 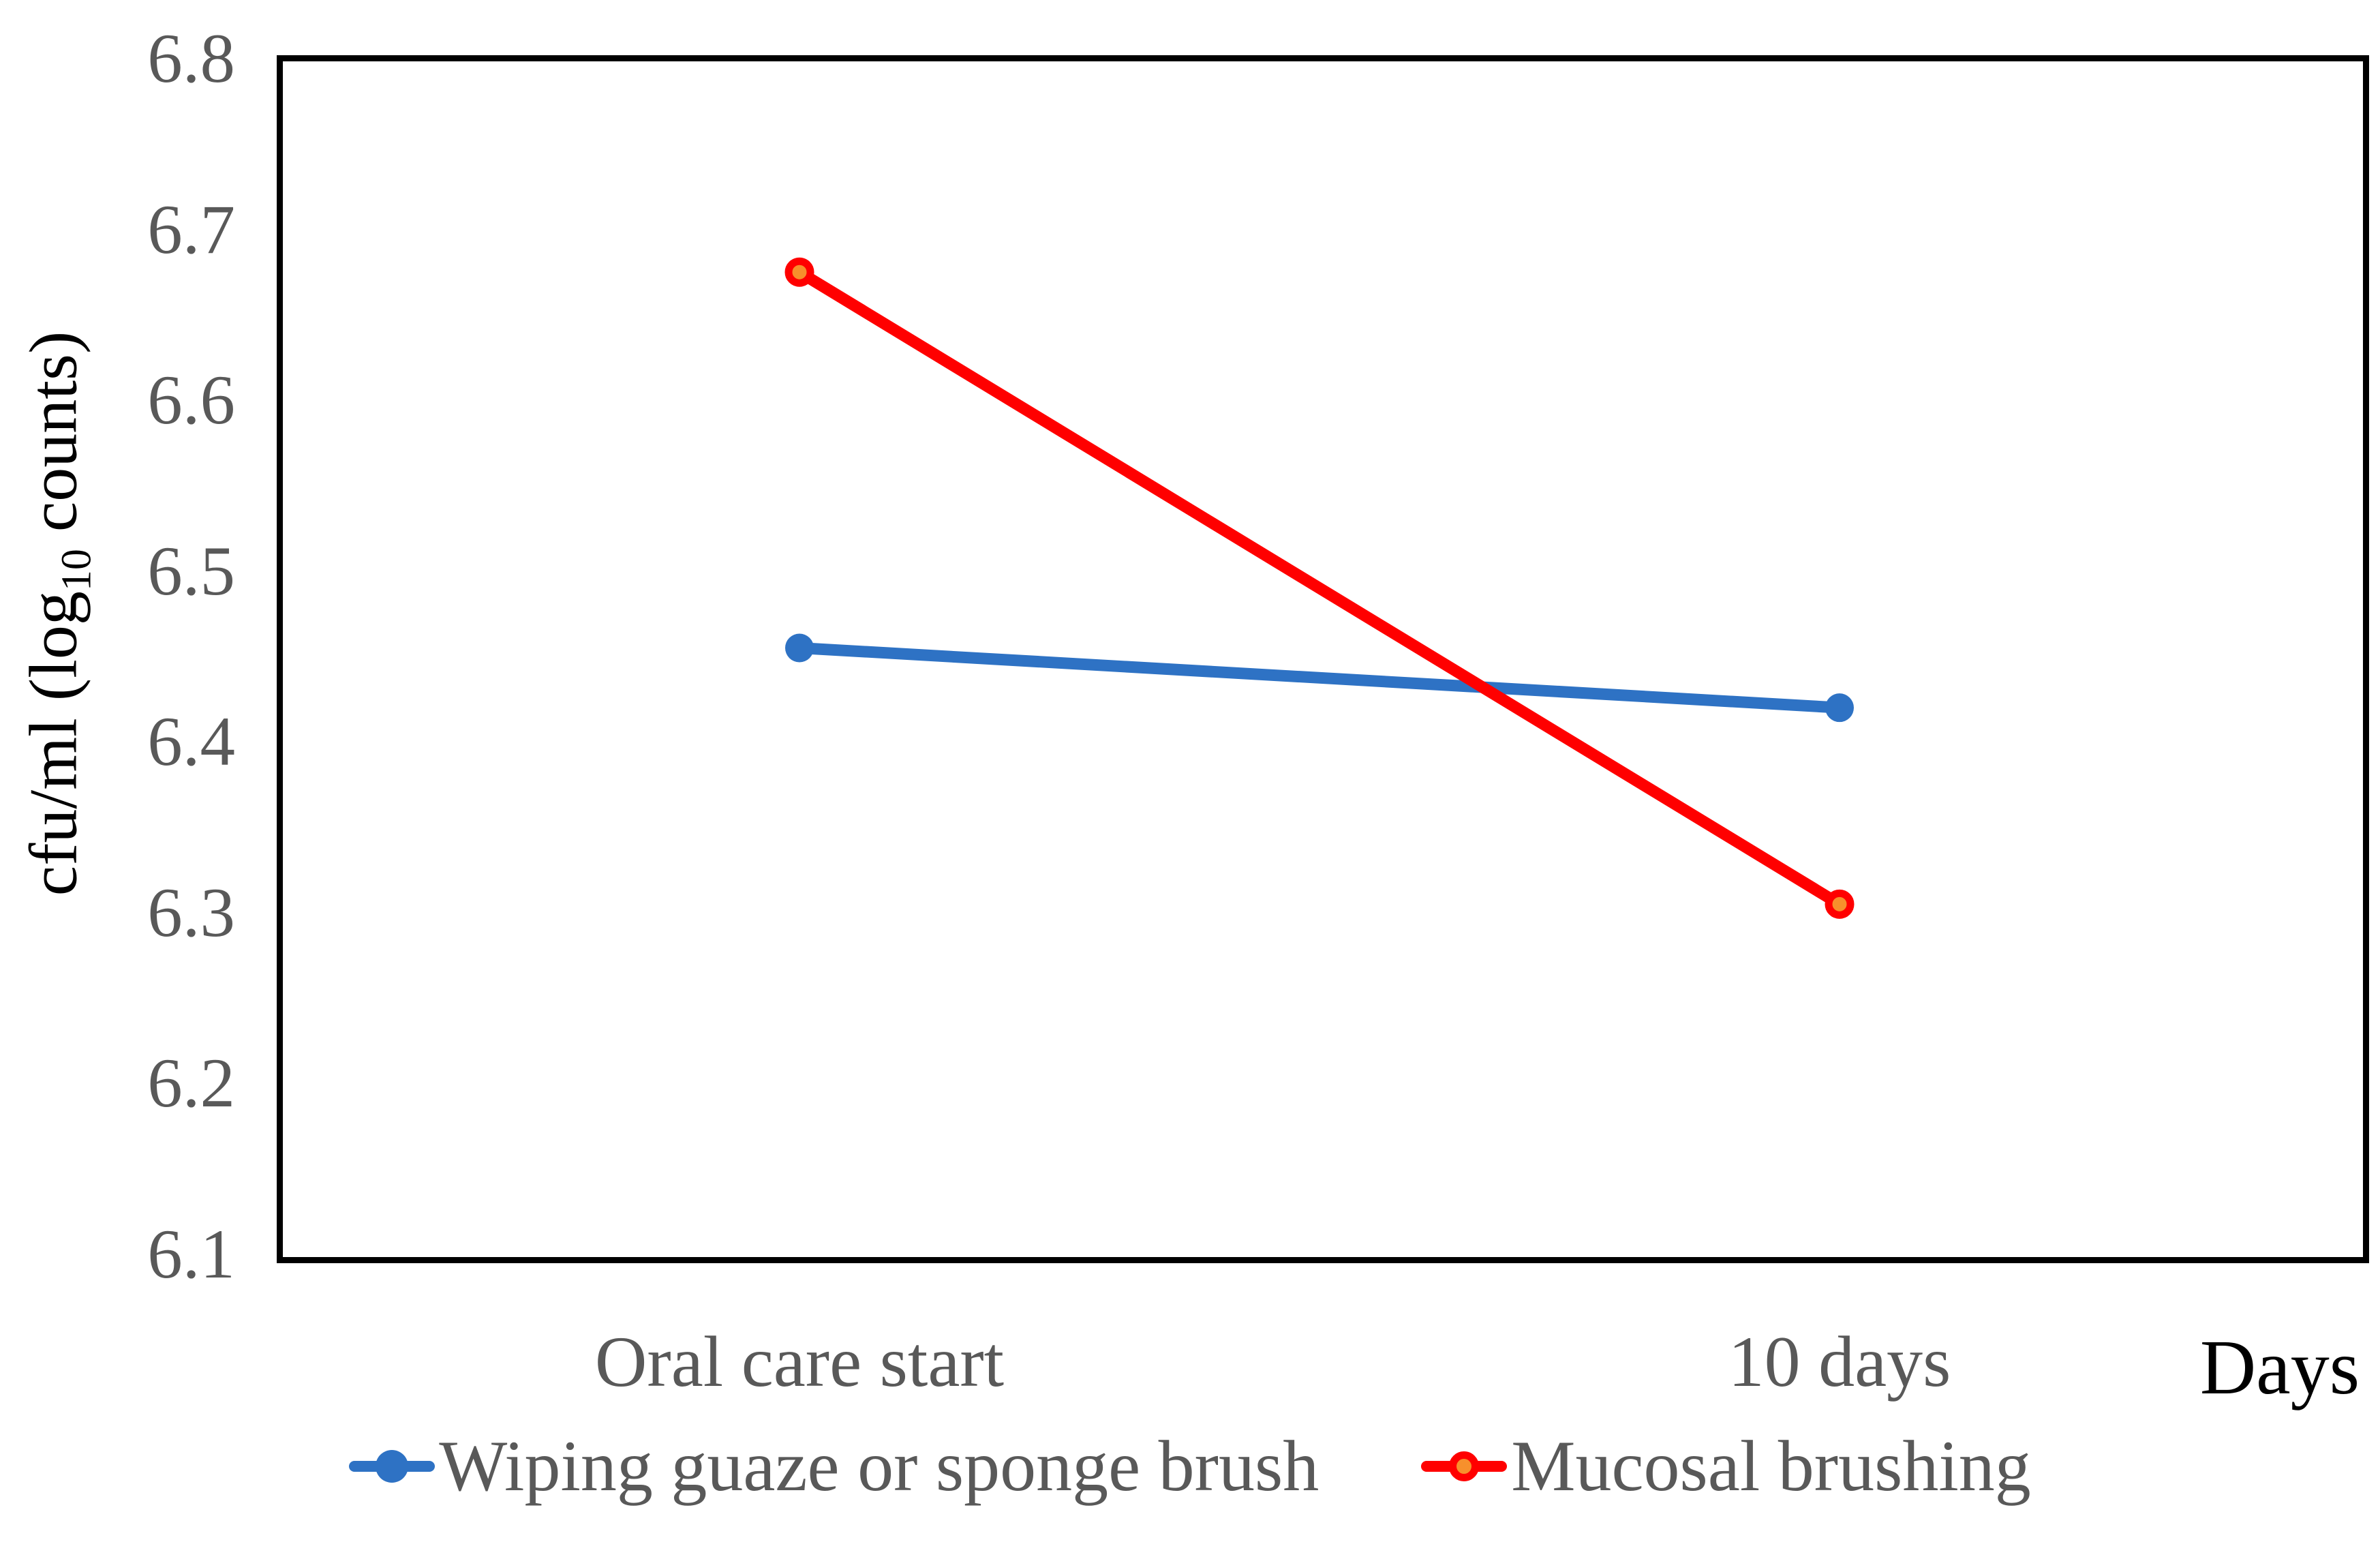 What do you see at coordinates (191, 742) in the screenshot?
I see `y-tick-label: 6.4` at bounding box center [191, 742].